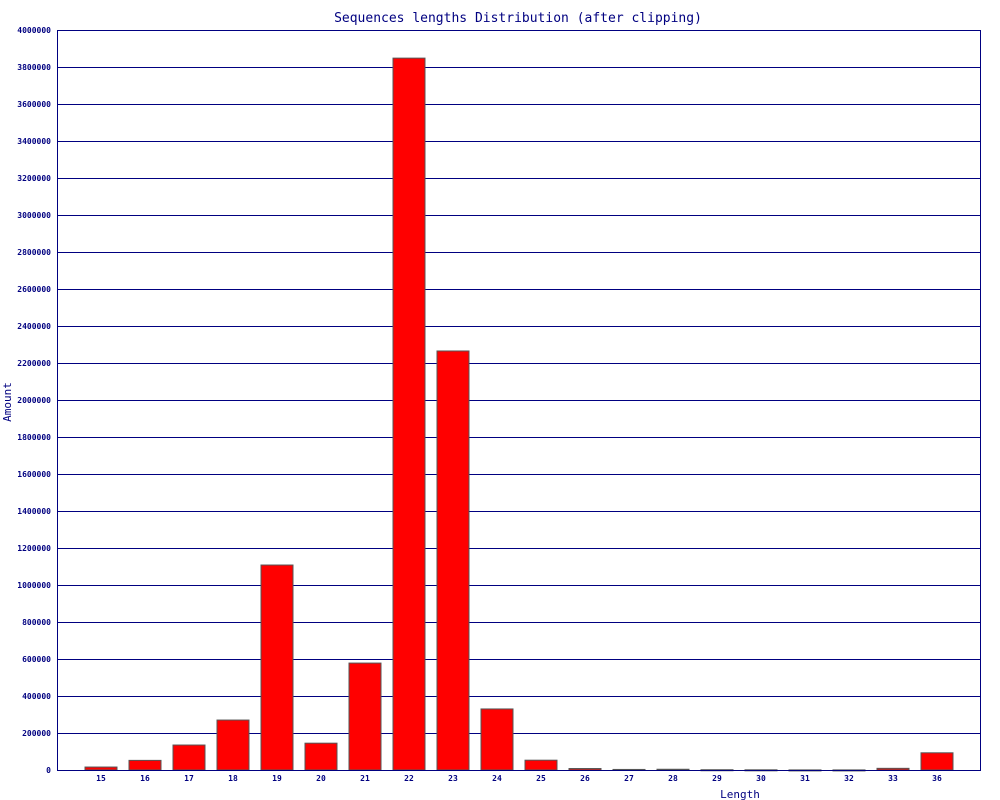 Image resolution: width=1000 pixels, height=800 pixels. Describe the element at coordinates (541, 778) in the screenshot. I see `x-tick-label: 25` at that location.